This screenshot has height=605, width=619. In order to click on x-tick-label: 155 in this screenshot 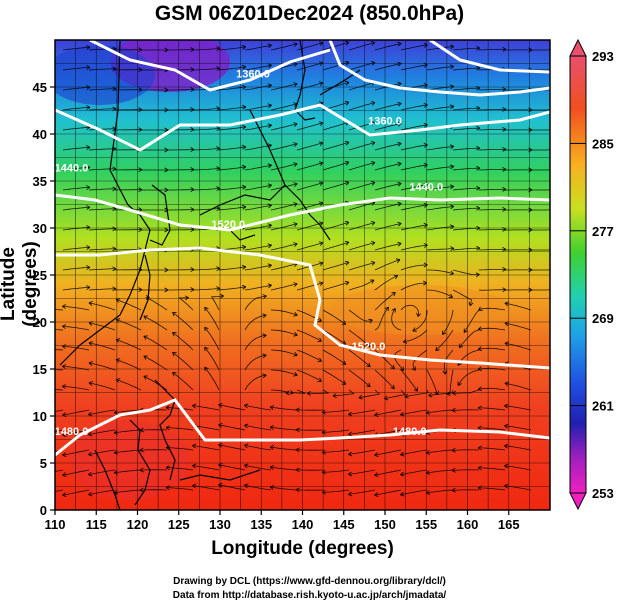, I will do `click(426, 524)`.